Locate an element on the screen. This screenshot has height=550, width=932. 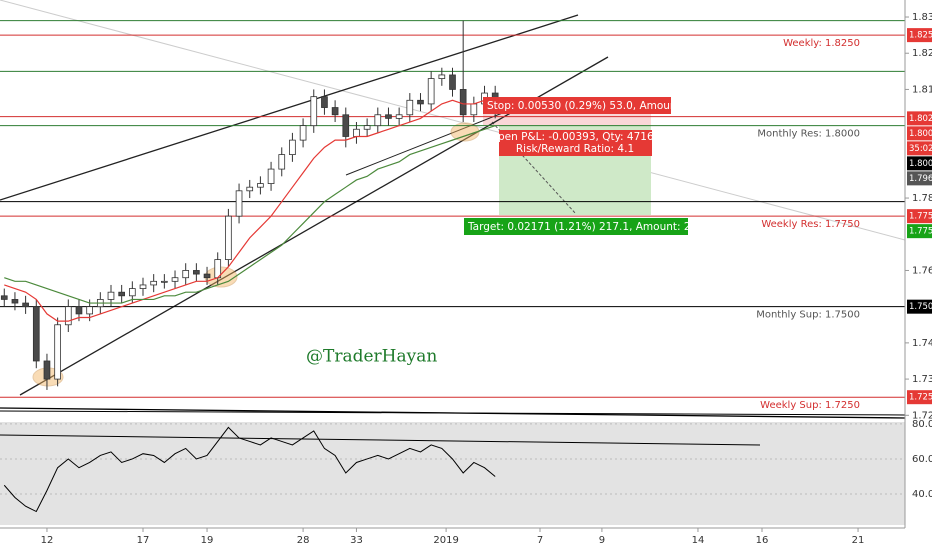
target-label-box is located at coordinates (576, 226).